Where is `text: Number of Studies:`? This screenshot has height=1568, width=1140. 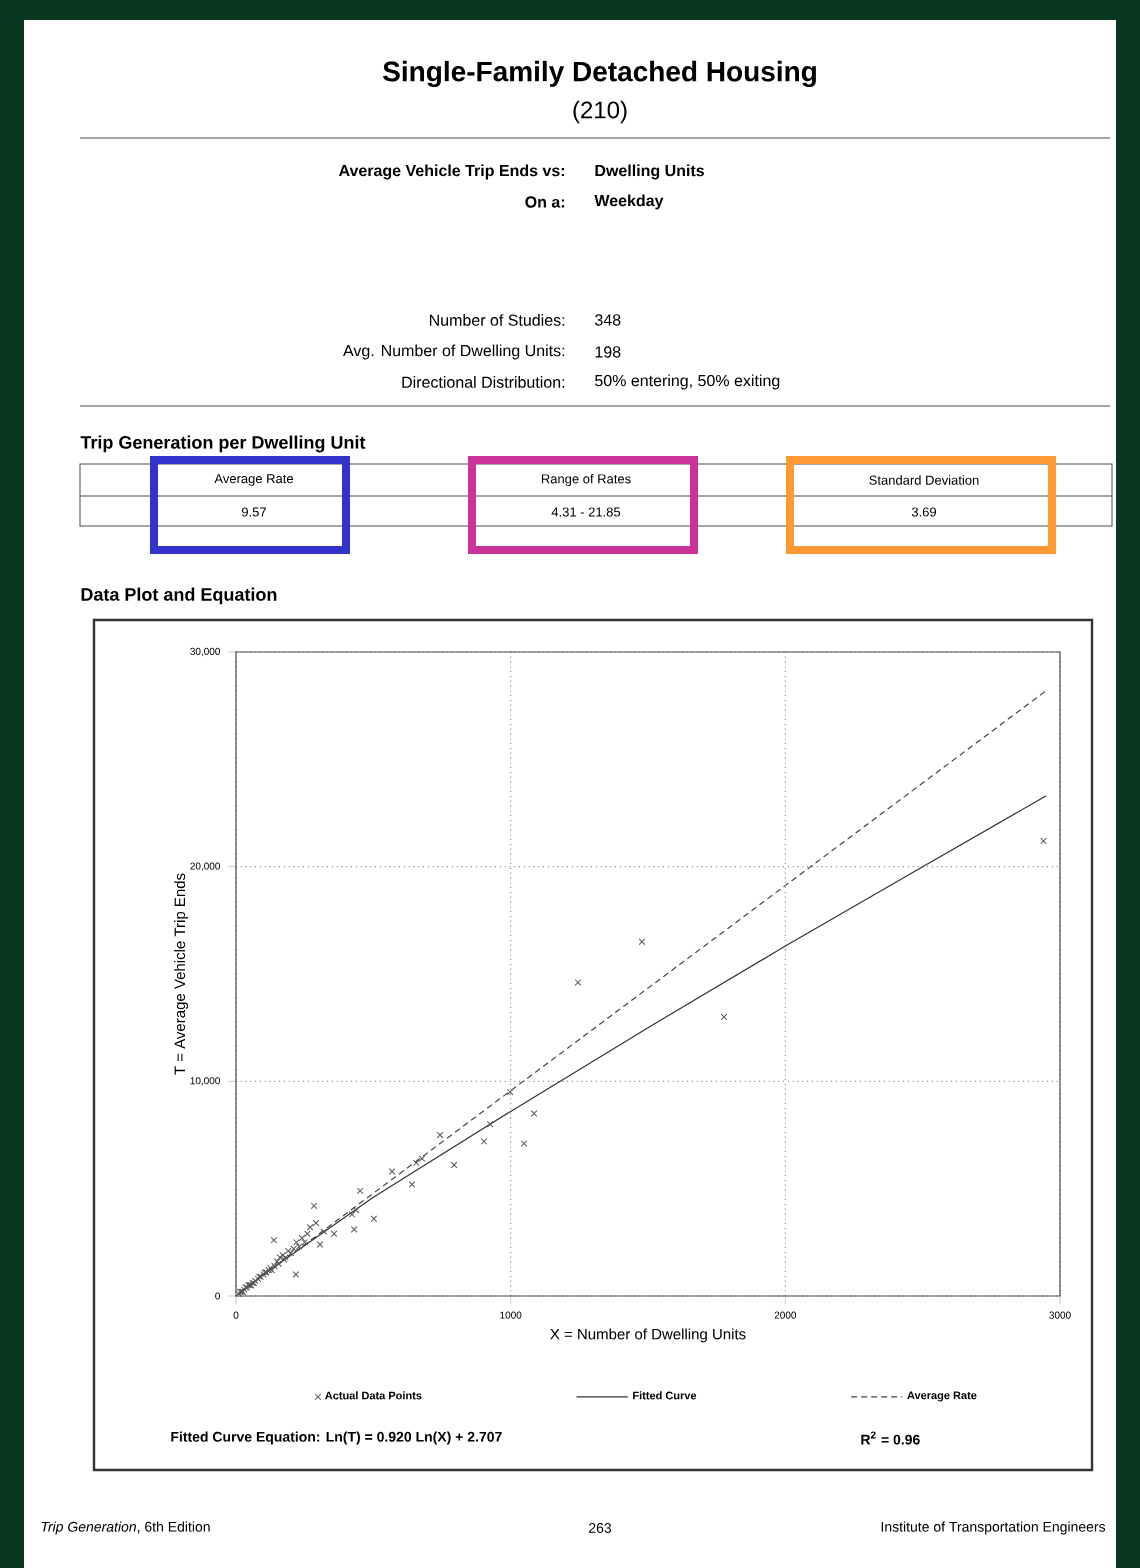 text: Number of Studies: is located at coordinates (497, 320).